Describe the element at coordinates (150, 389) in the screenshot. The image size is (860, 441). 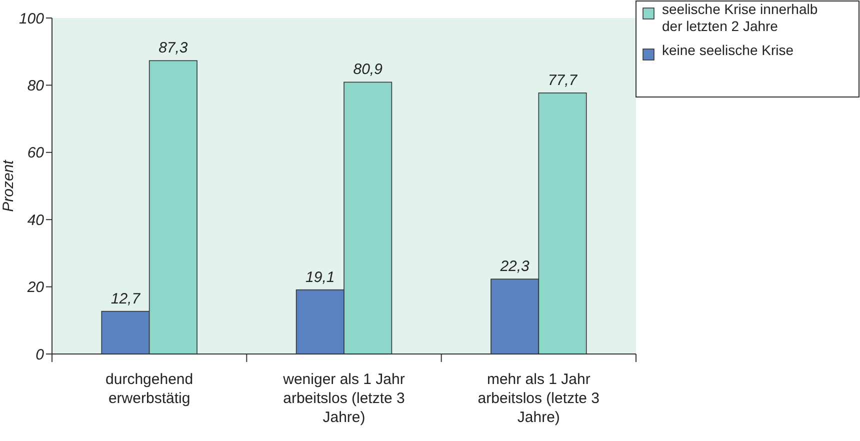
I see `x-tick-label: durchgehend erwerbstätig` at that location.